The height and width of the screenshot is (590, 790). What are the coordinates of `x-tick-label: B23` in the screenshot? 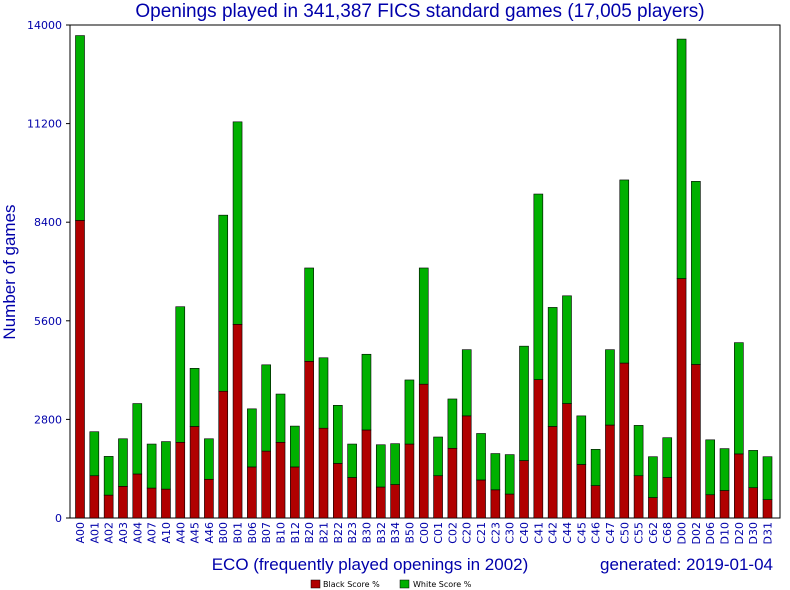 It's located at (352, 533).